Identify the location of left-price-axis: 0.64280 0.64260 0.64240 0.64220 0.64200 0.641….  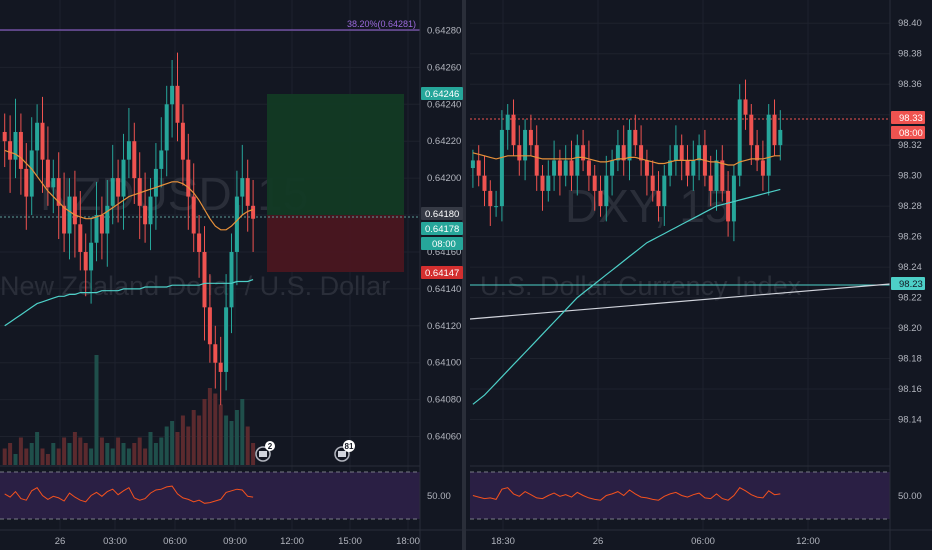
(444, 233).